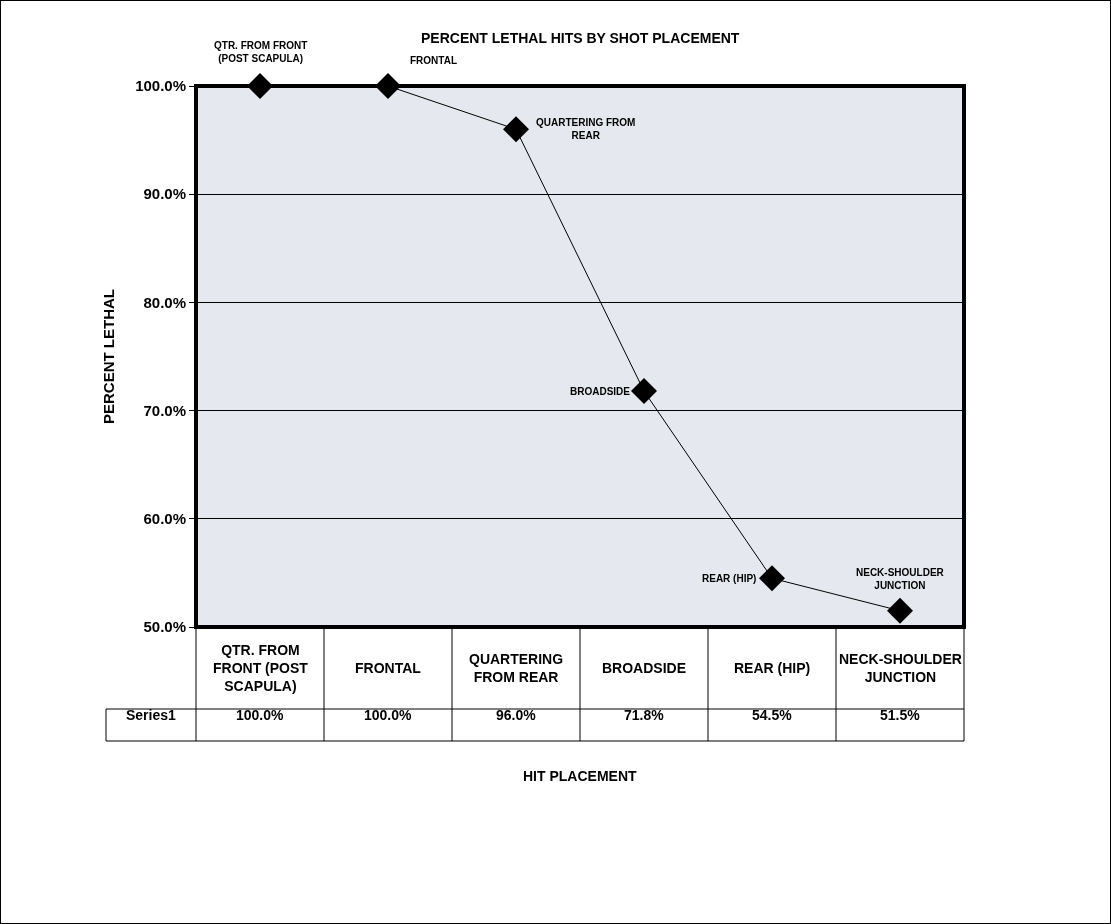 This screenshot has height=924, width=1111. Describe the element at coordinates (261, 52) in the screenshot. I see `annotation: QTR. FROM FRONT (POST SCAPULA)` at that location.